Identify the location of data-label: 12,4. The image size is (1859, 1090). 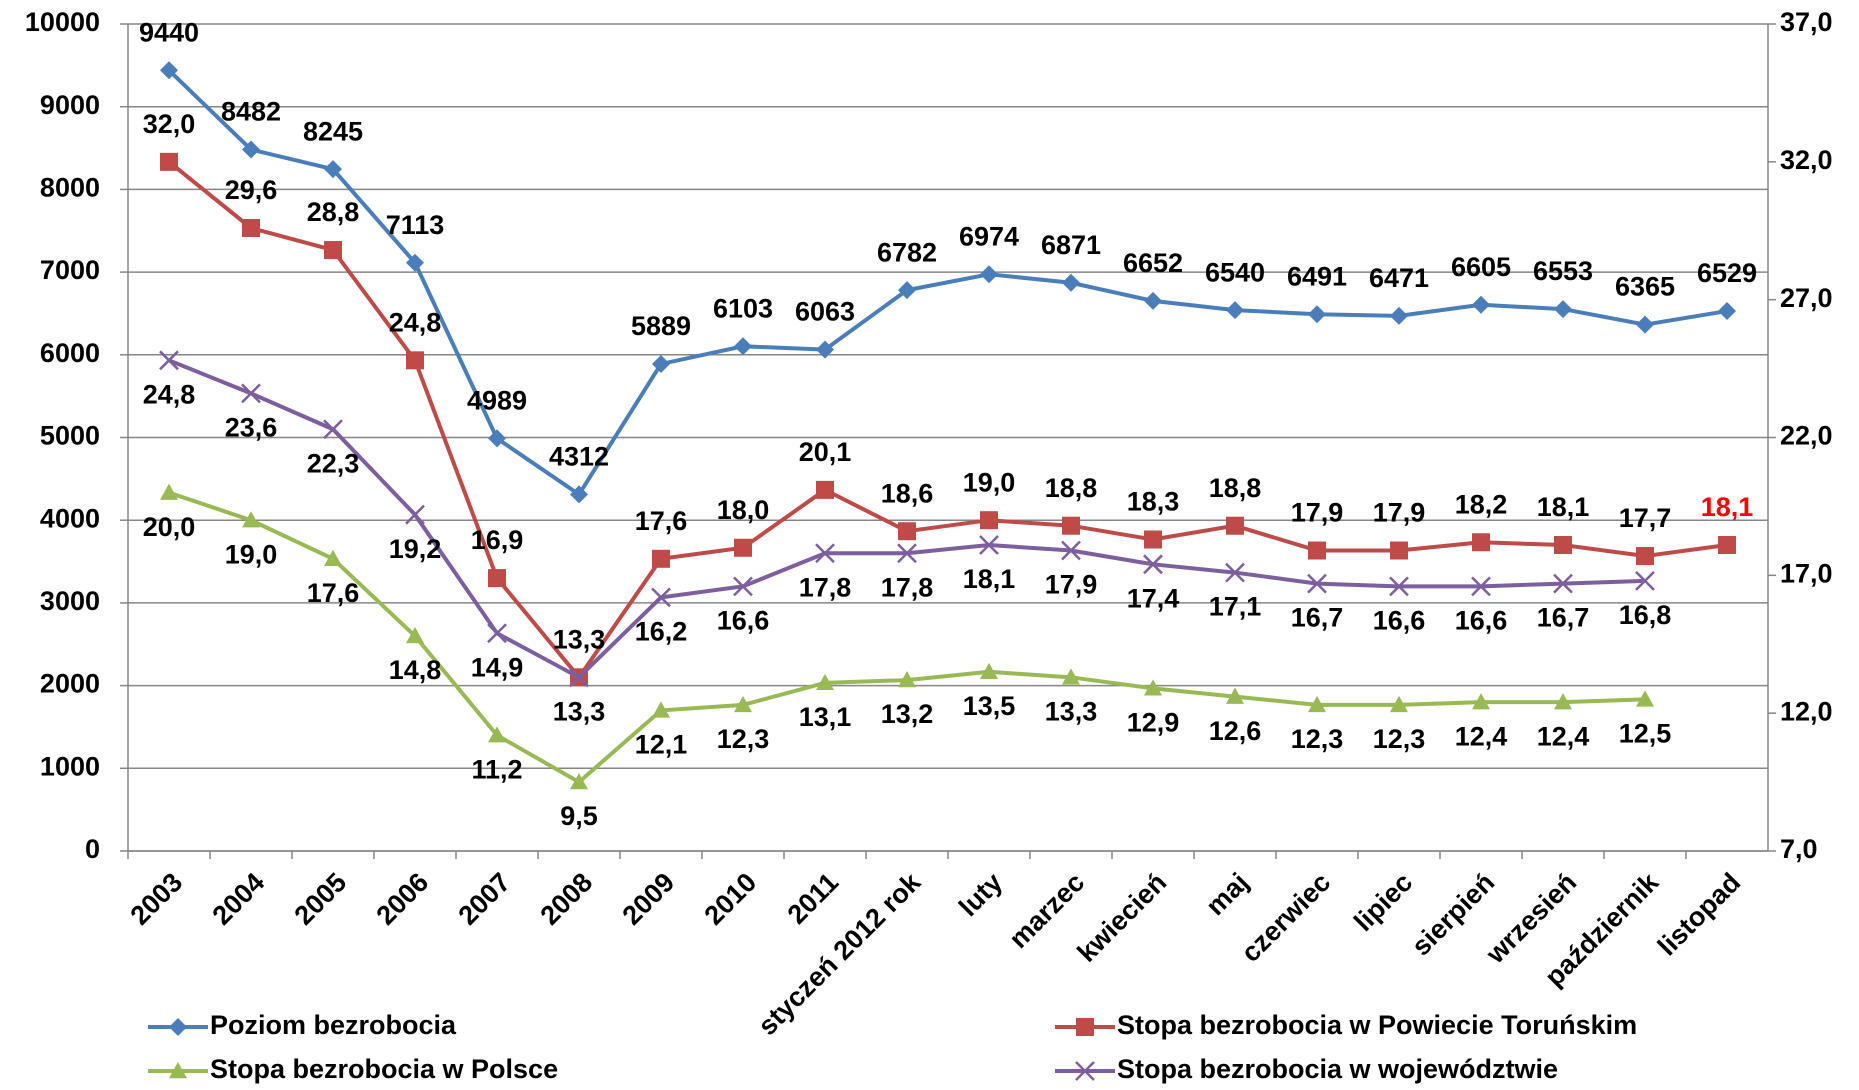
(1481, 736).